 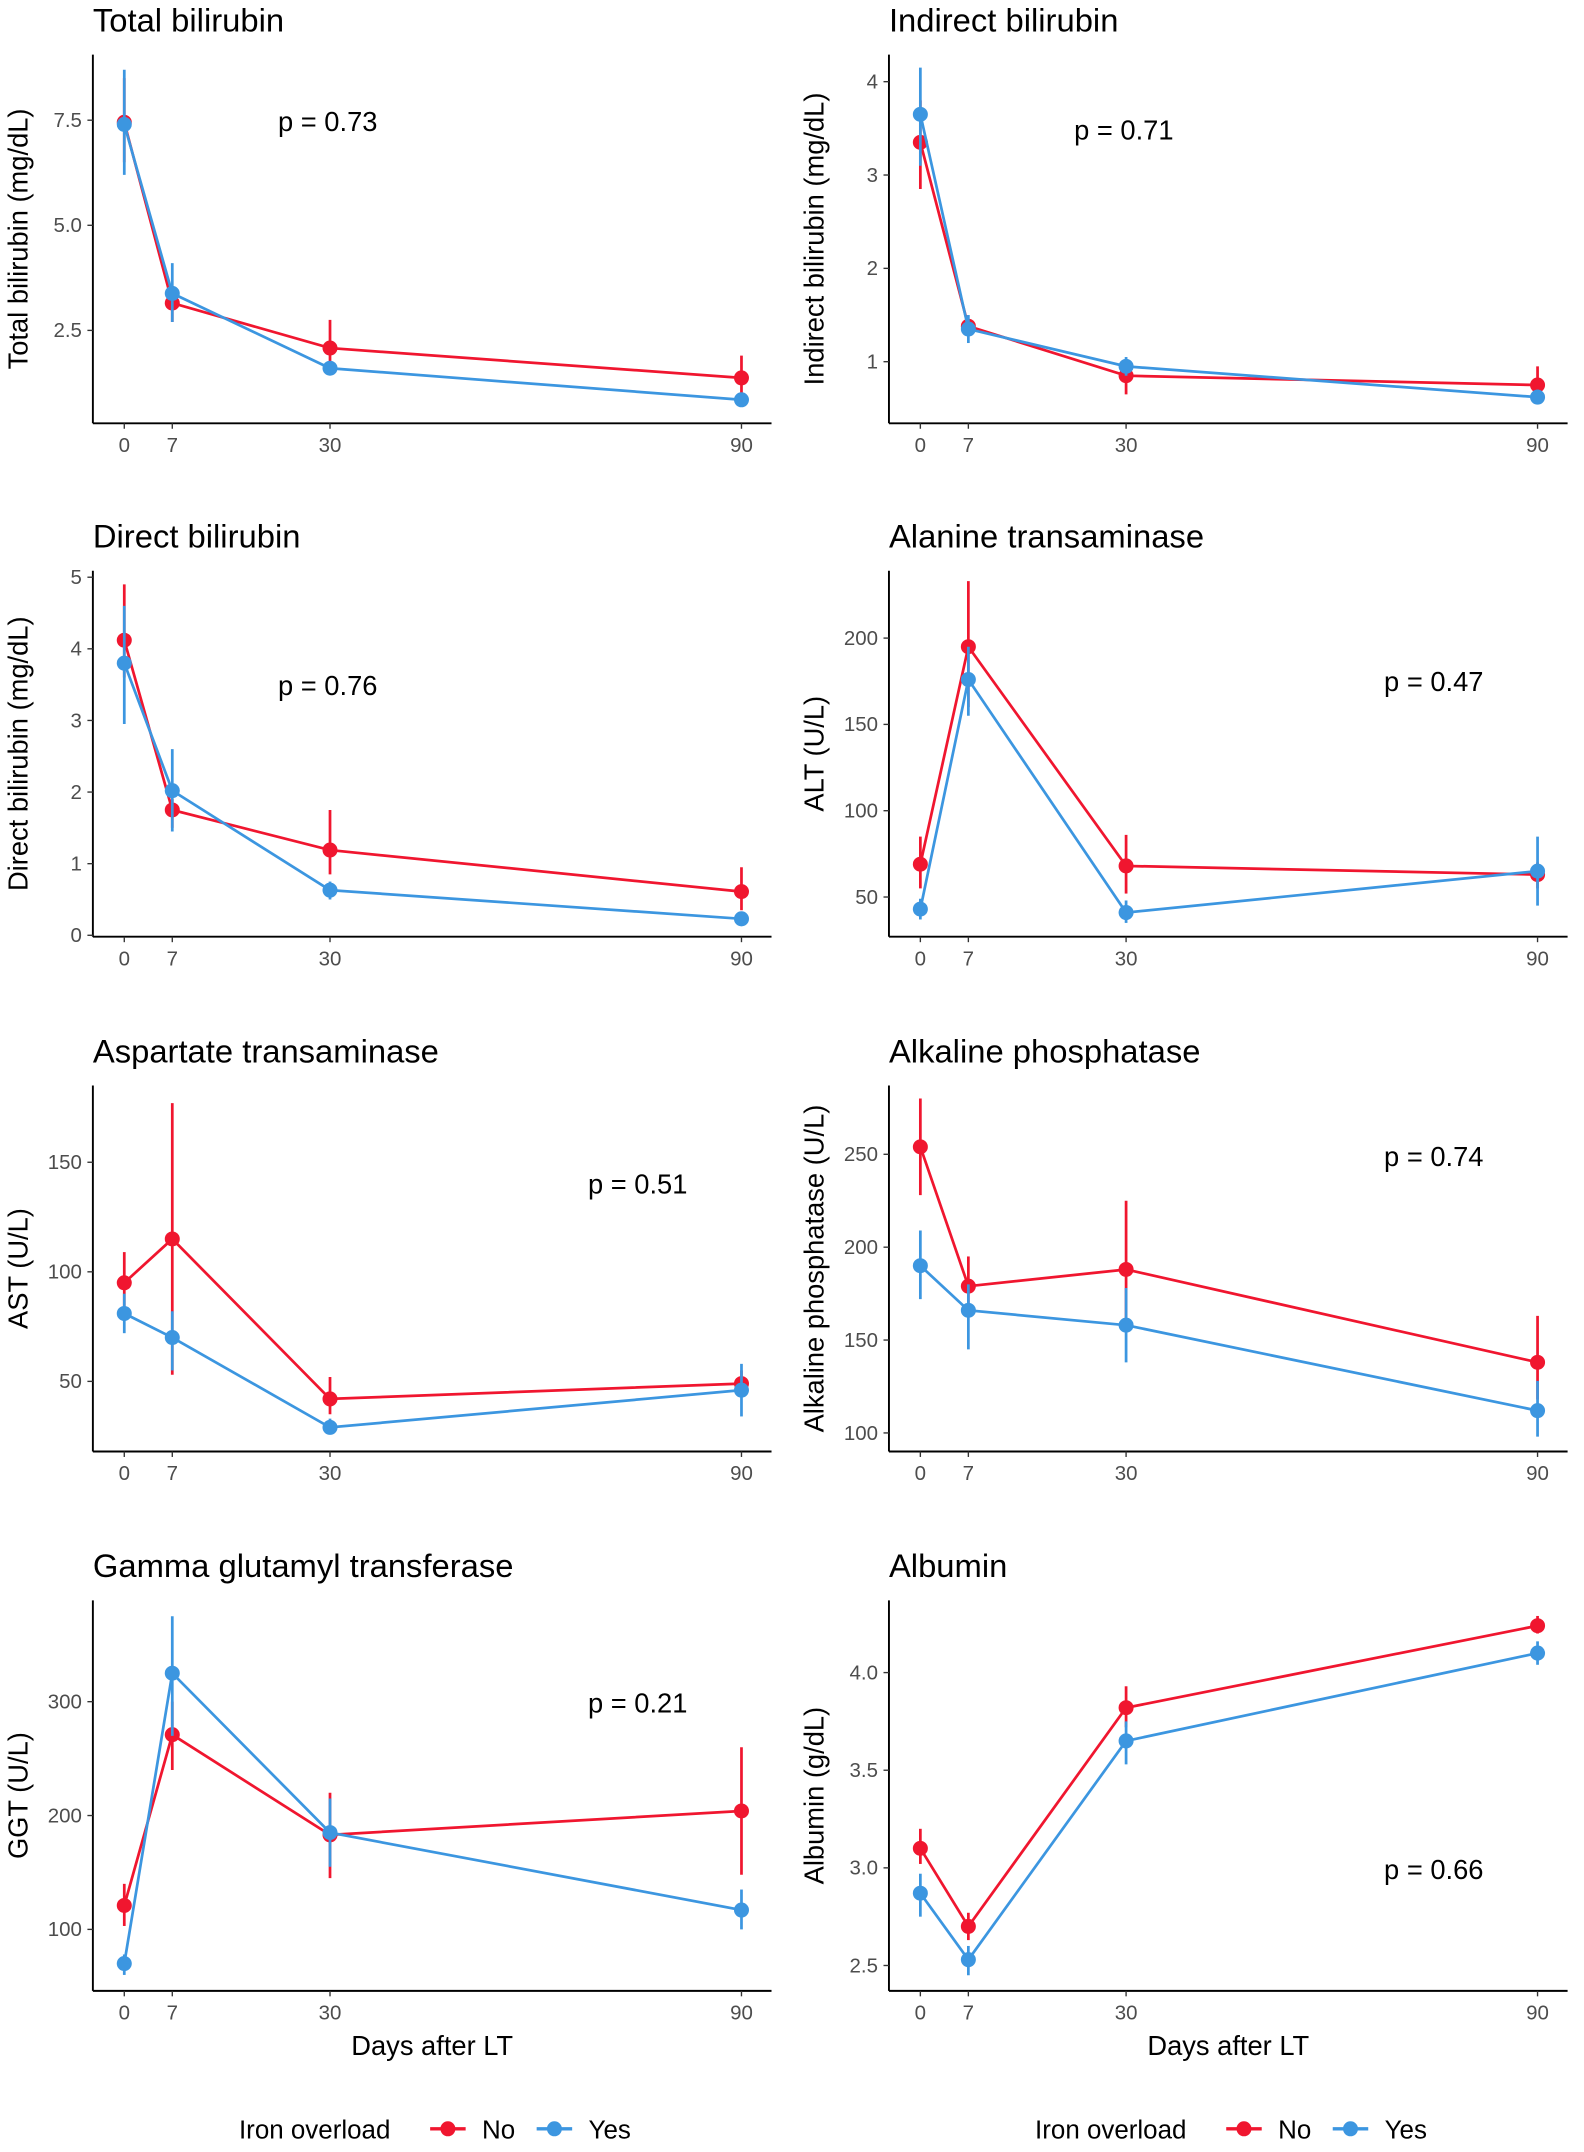 What do you see at coordinates (1350, 2129) in the screenshot?
I see `legend-key-point-yes` at bounding box center [1350, 2129].